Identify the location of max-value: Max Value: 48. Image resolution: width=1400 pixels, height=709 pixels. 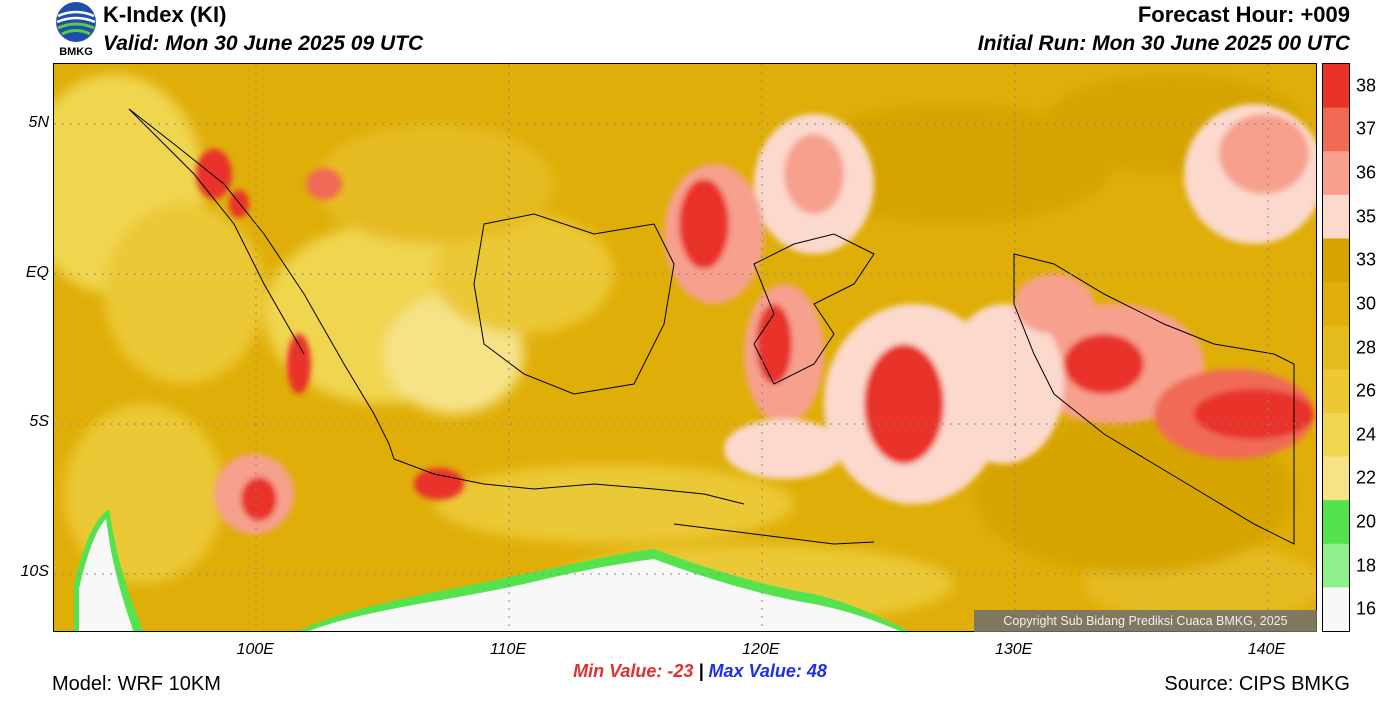
(767, 671).